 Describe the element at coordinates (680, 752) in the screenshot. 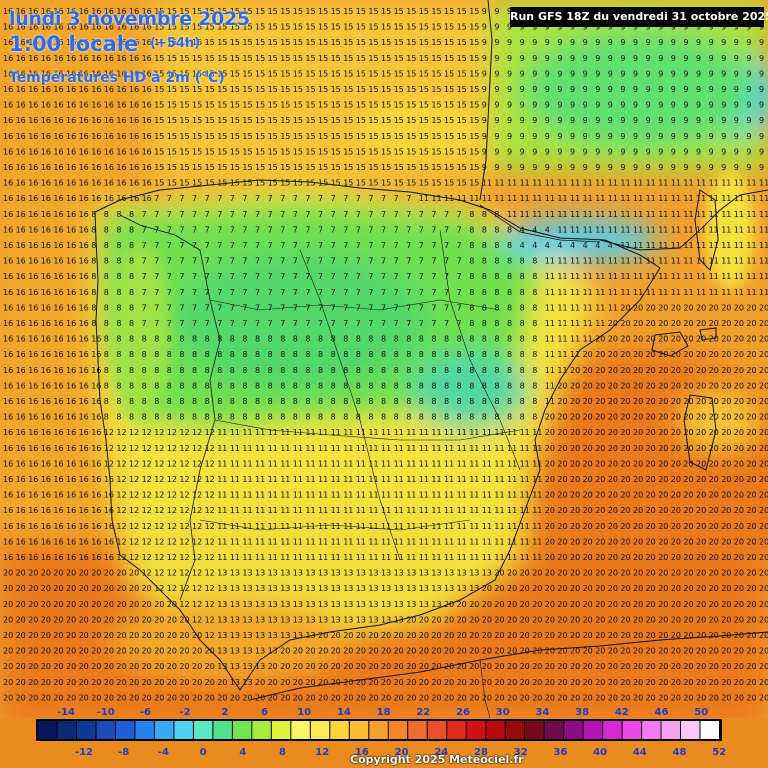

I see `legend-bottom-label: 48` at that location.